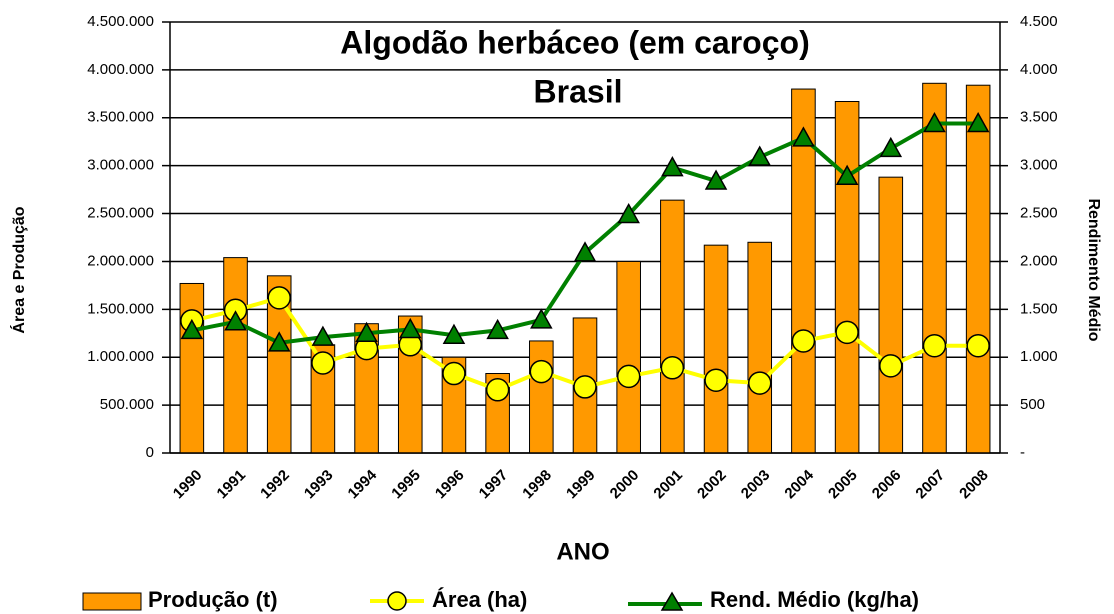 The height and width of the screenshot is (614, 1114). Describe the element at coordinates (582, 551) in the screenshot. I see `x-axis-label: ANO` at that location.